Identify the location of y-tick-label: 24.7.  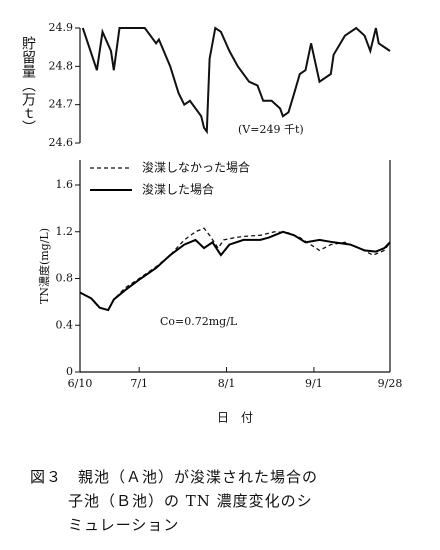
(61, 104).